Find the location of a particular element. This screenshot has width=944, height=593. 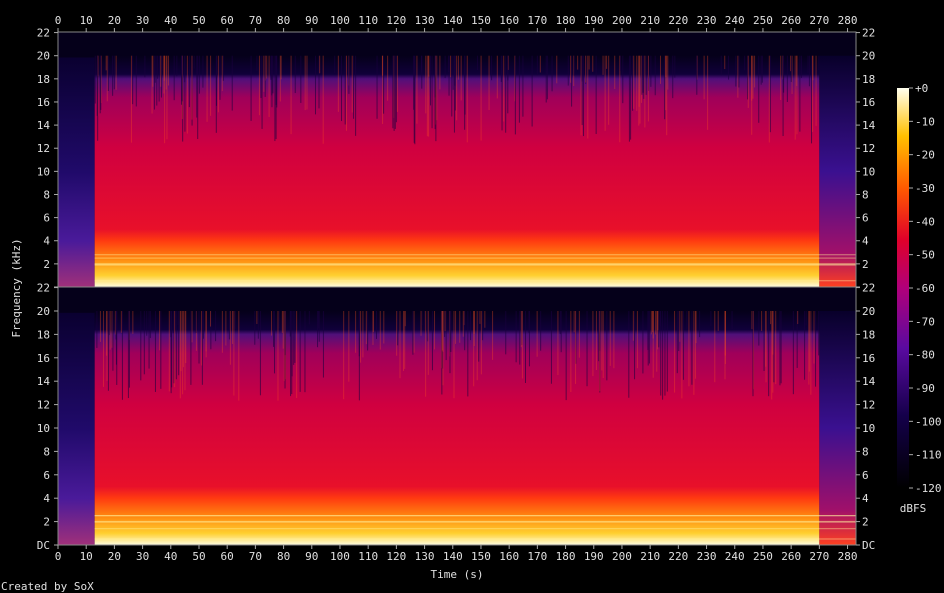

x-tick-label: 150 is located at coordinates (481, 556).